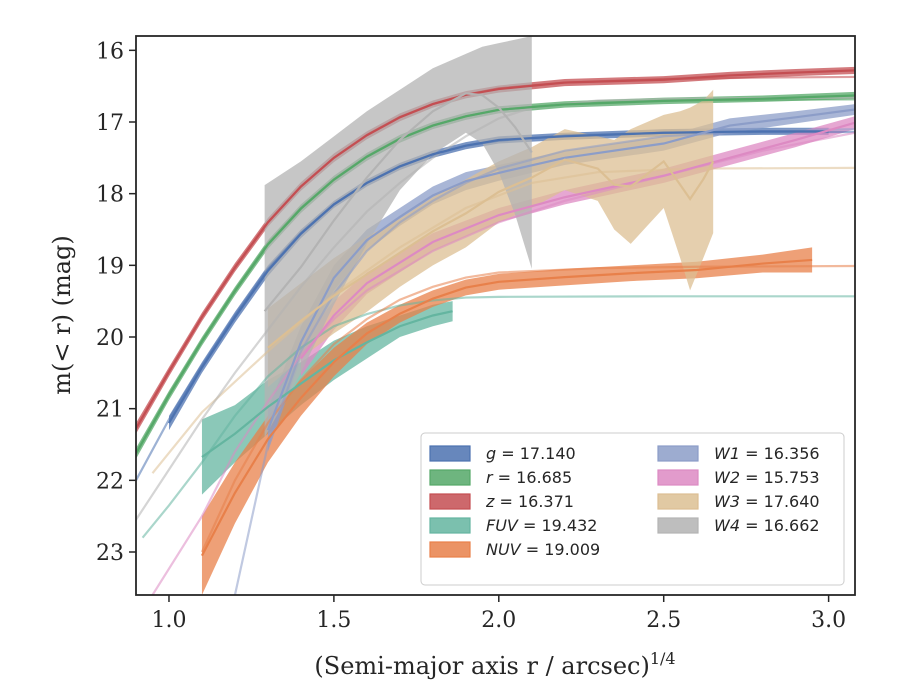  I want to click on band-fuv, so click(327, 398).